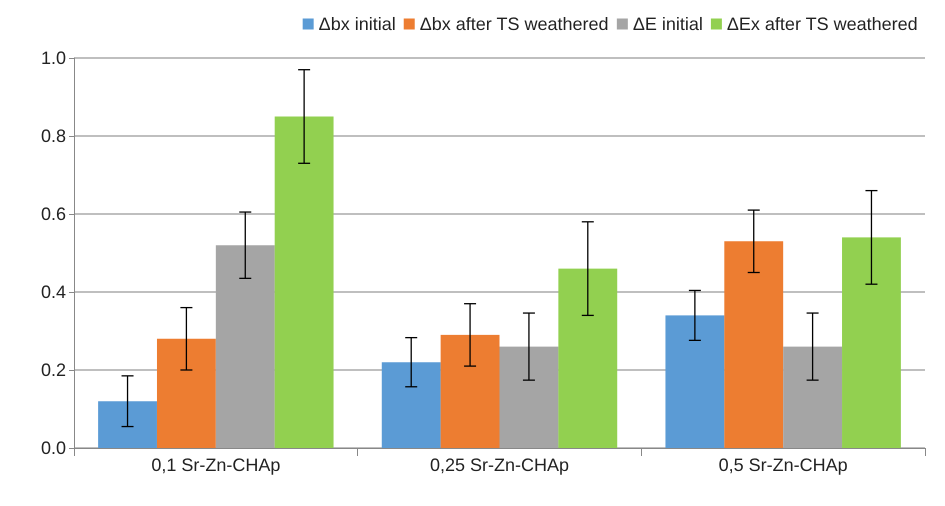 Image resolution: width=945 pixels, height=506 pixels. Describe the element at coordinates (215, 465) in the screenshot. I see `x-tick-label: 0,1 Sr-Zn-CHAp` at that location.